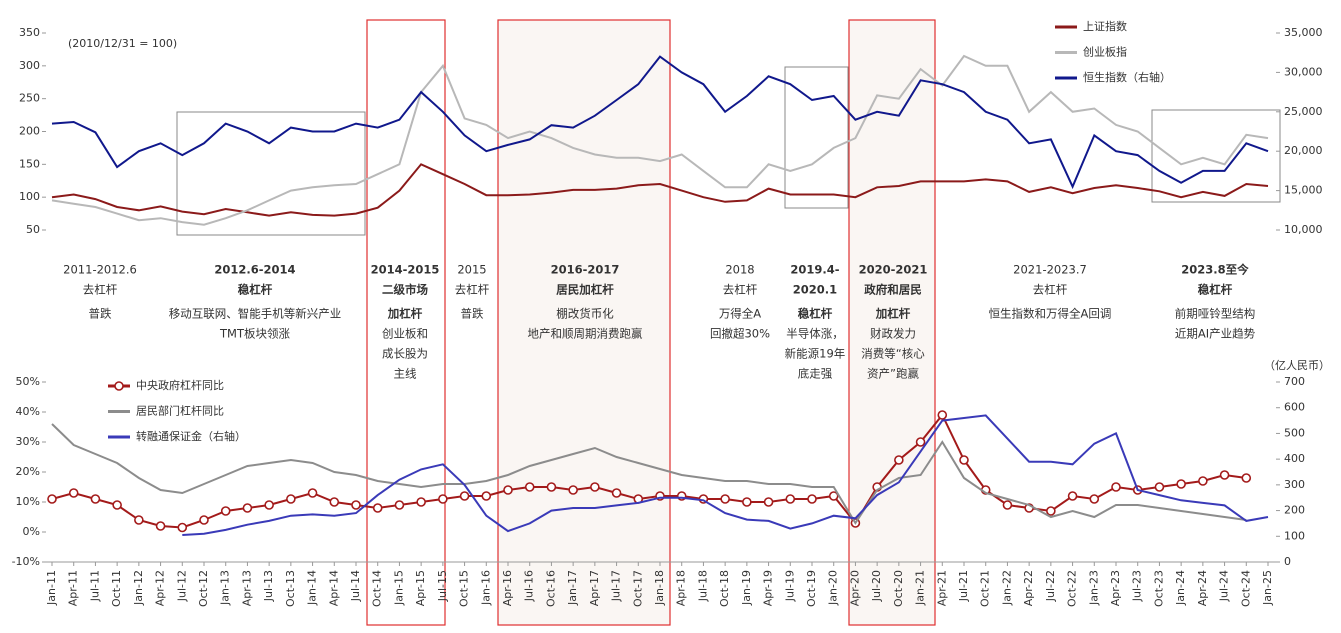  What do you see at coordinates (268, 586) in the screenshot?
I see `x-tick-label: Jul-13` at bounding box center [268, 586].